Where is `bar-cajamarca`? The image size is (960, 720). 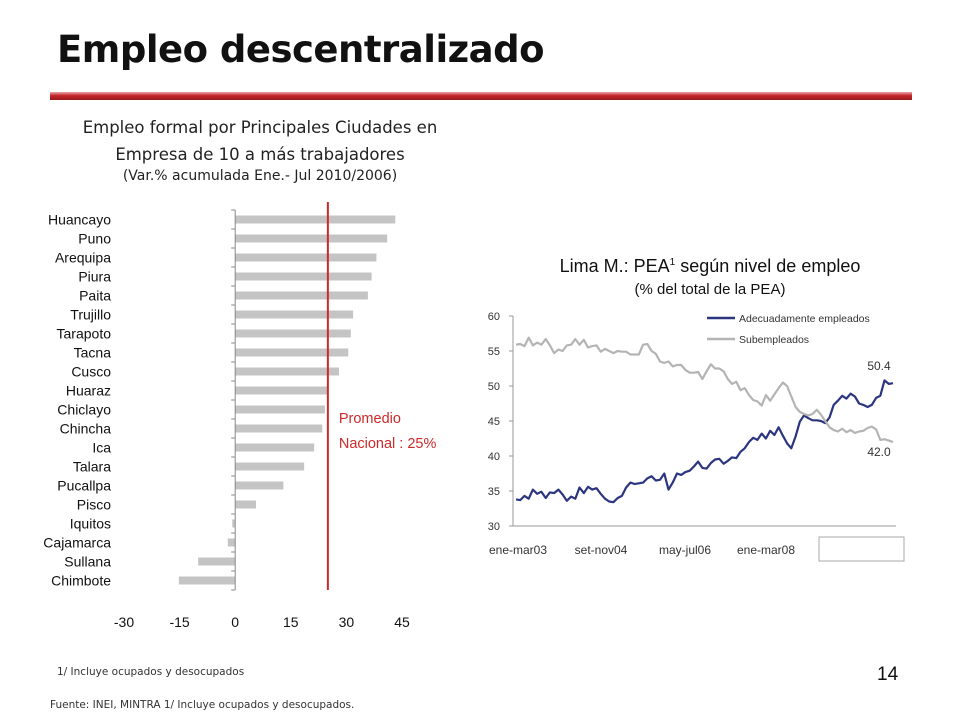
bar-cajamarca is located at coordinates (231, 542).